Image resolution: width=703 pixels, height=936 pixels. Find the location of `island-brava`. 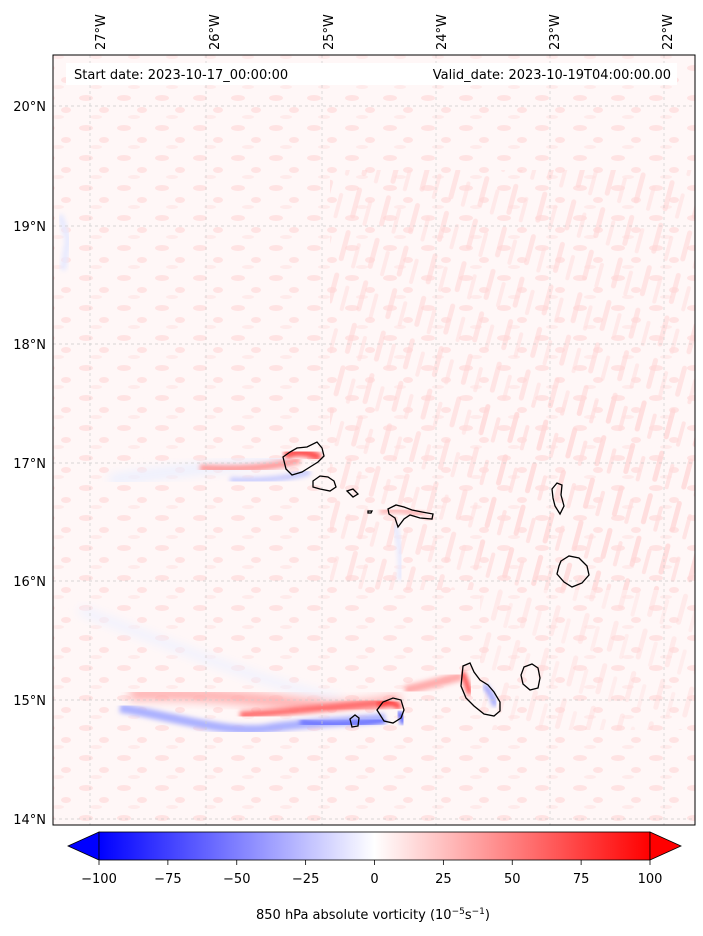

island-brava is located at coordinates (354, 721).